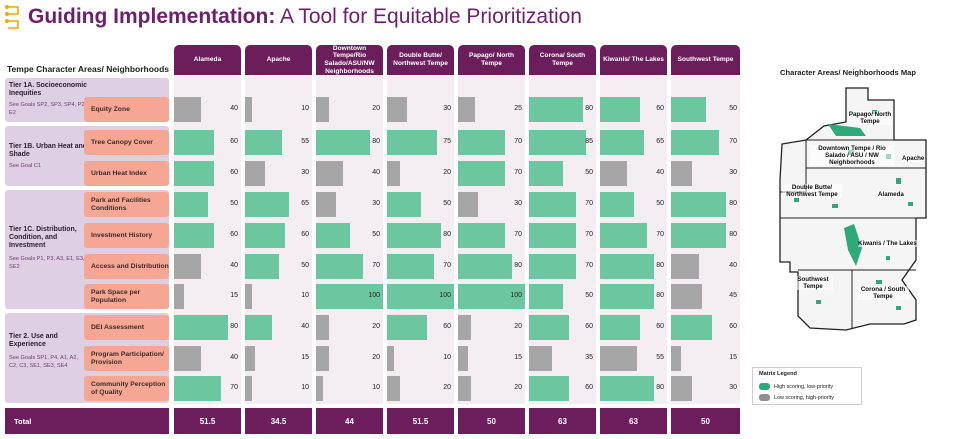 The height and width of the screenshot is (439, 960). I want to click on score-value: 35, so click(589, 357).